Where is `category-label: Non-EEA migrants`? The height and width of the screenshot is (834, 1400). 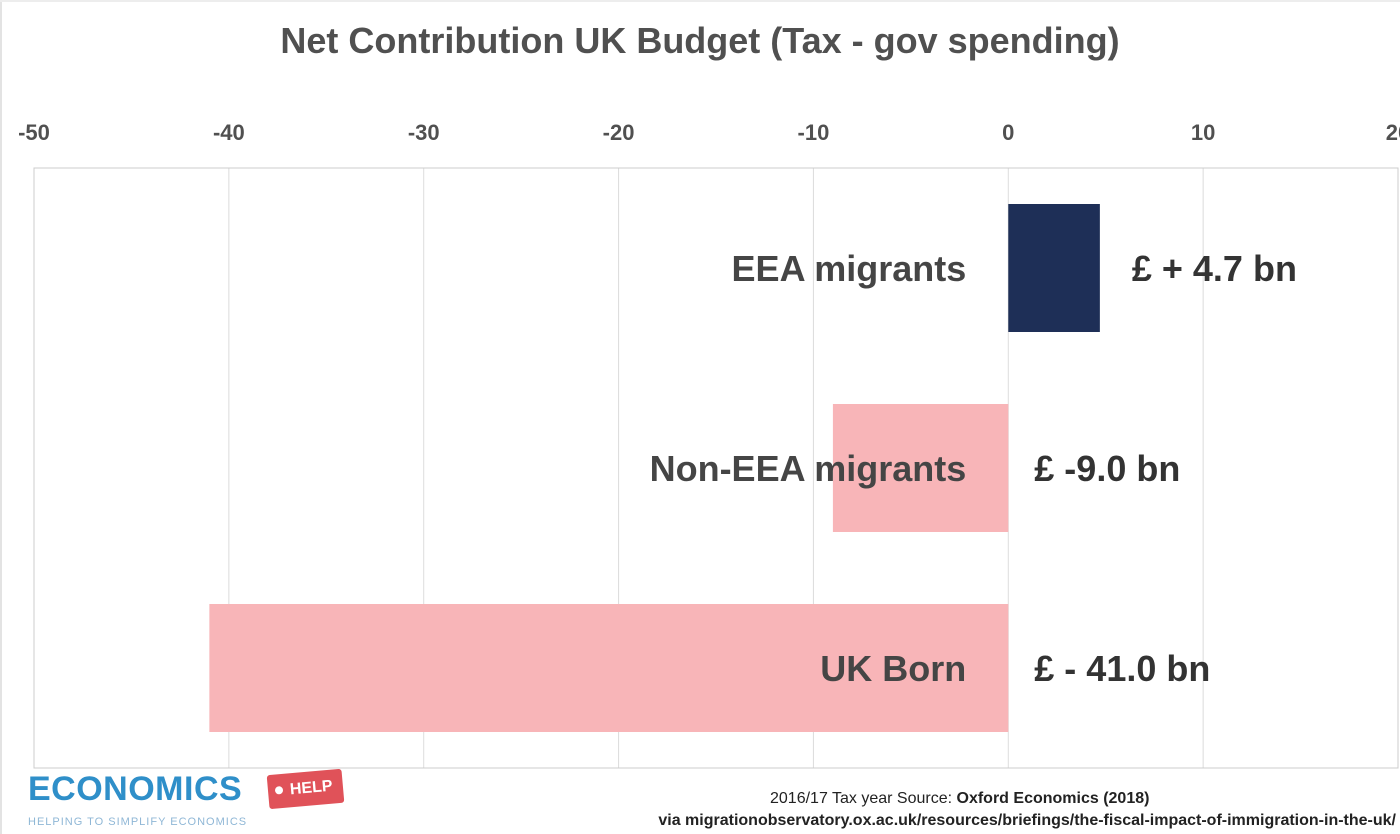 category-label: Non-EEA migrants is located at coordinates (808, 468).